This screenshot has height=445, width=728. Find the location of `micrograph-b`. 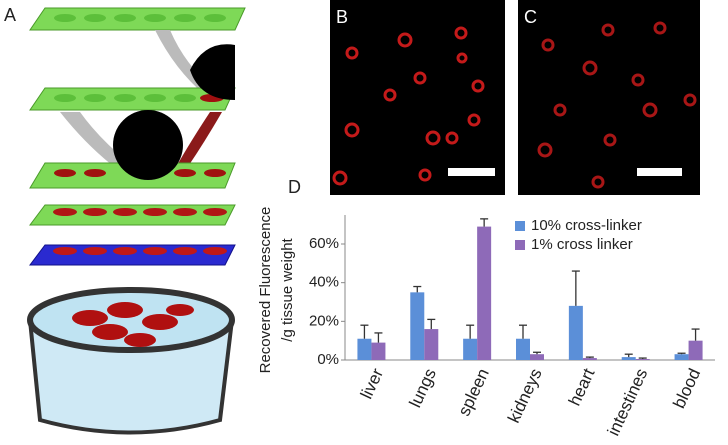

micrograph-b is located at coordinates (417, 97).